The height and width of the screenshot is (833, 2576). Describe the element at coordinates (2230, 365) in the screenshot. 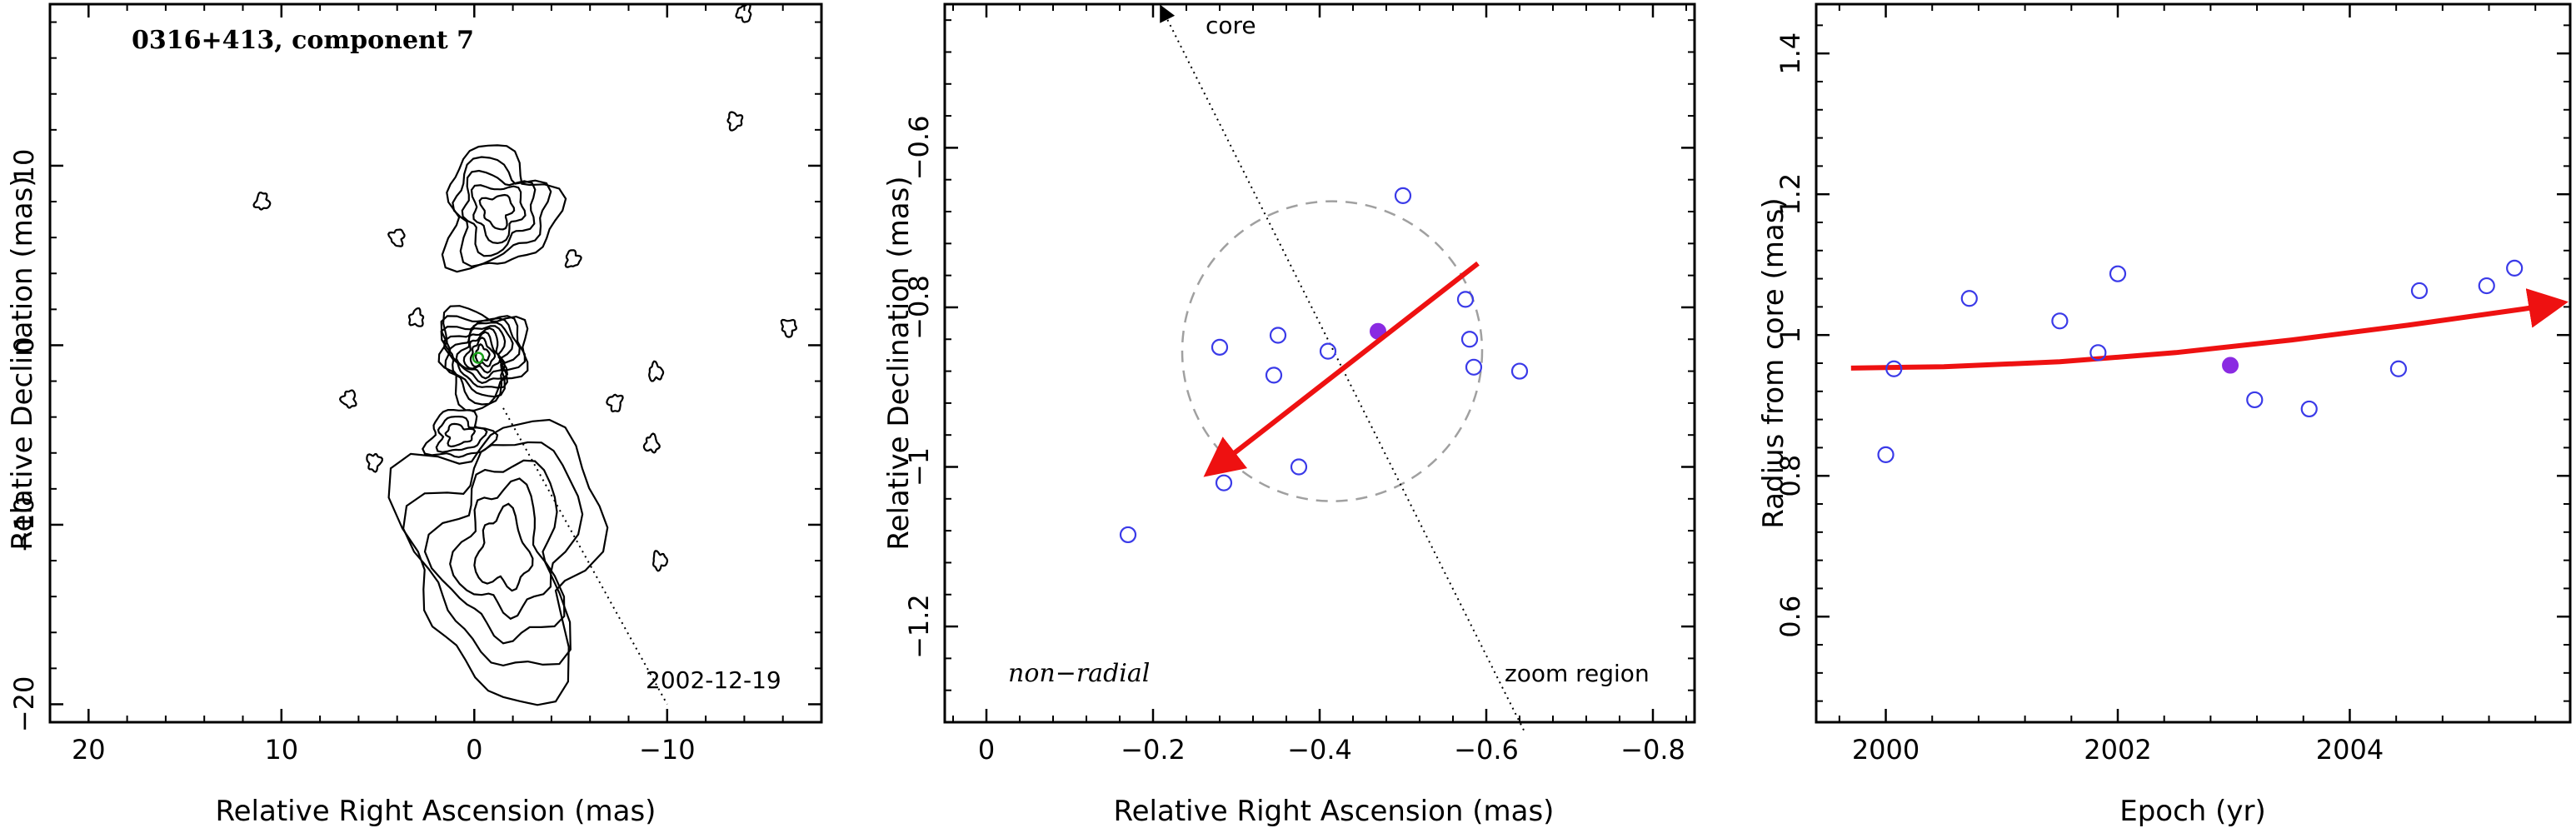

I see `highlight-point` at that location.